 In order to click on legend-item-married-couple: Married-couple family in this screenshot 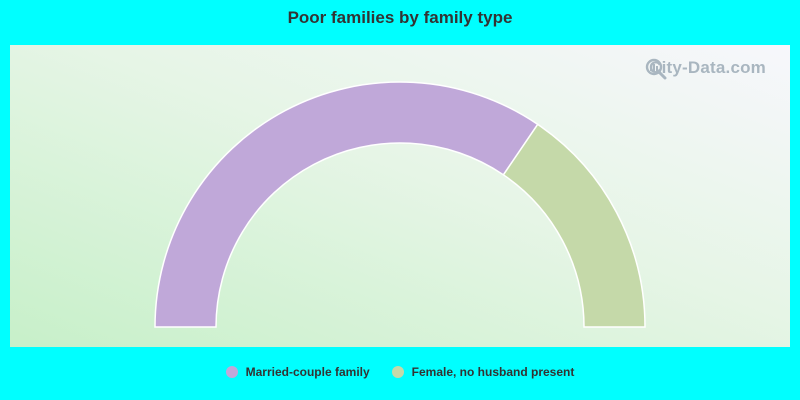, I will do `click(297, 372)`.